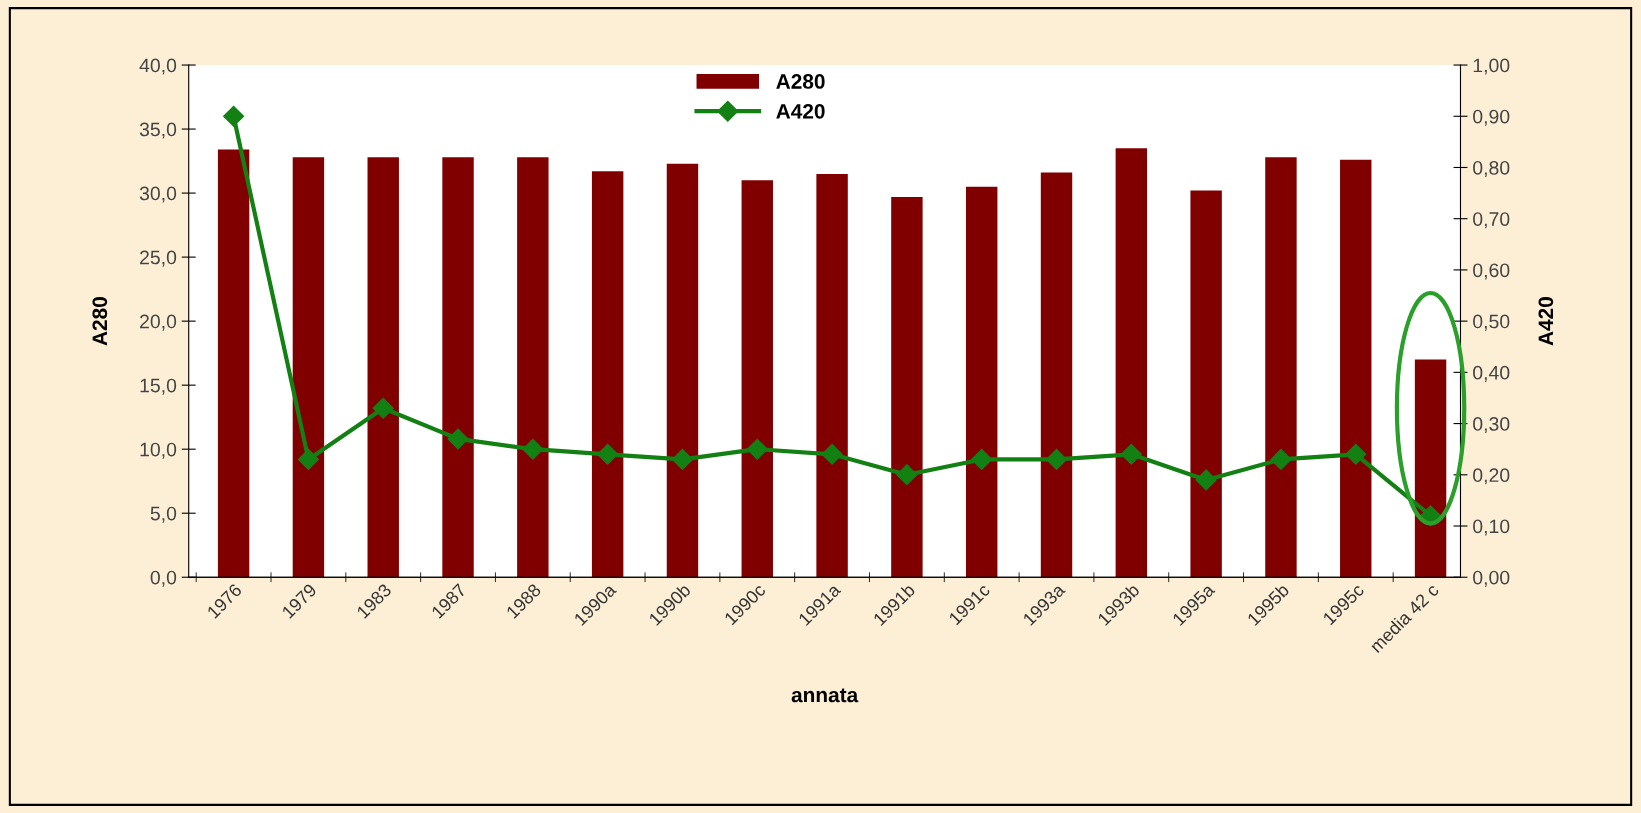 The width and height of the screenshot is (1641, 813). What do you see at coordinates (1491, 425) in the screenshot?
I see `y2-tick-label: 0,30` at bounding box center [1491, 425].